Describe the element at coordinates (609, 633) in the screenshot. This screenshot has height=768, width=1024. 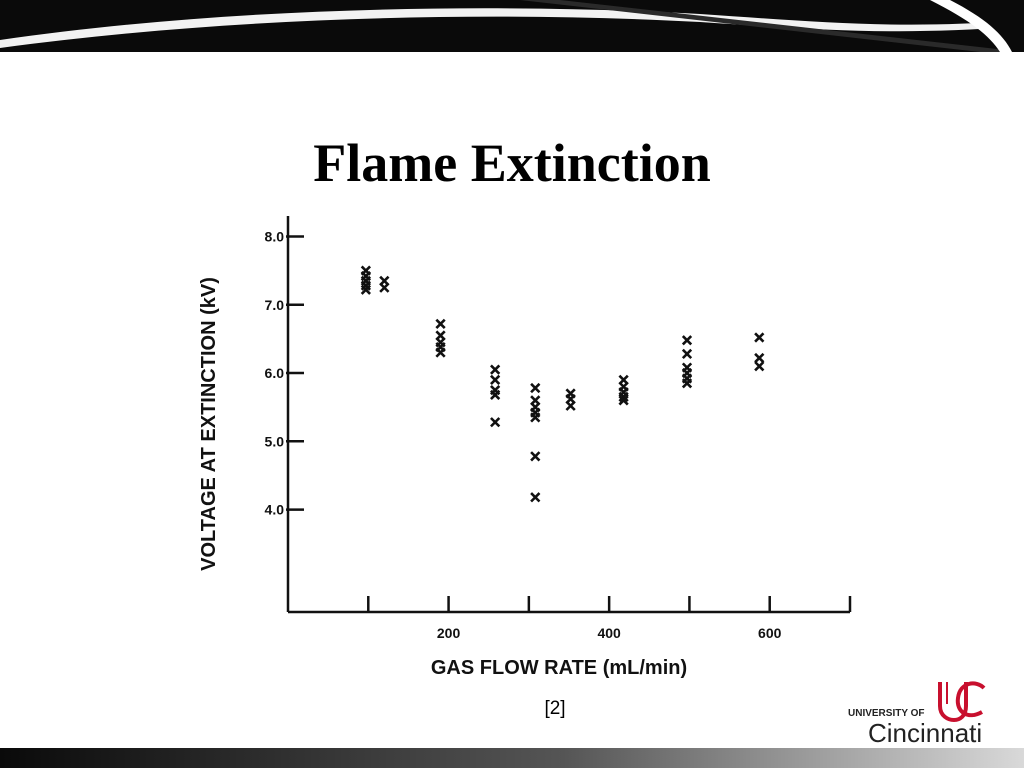
I see `x-tick-label: 400` at that location.